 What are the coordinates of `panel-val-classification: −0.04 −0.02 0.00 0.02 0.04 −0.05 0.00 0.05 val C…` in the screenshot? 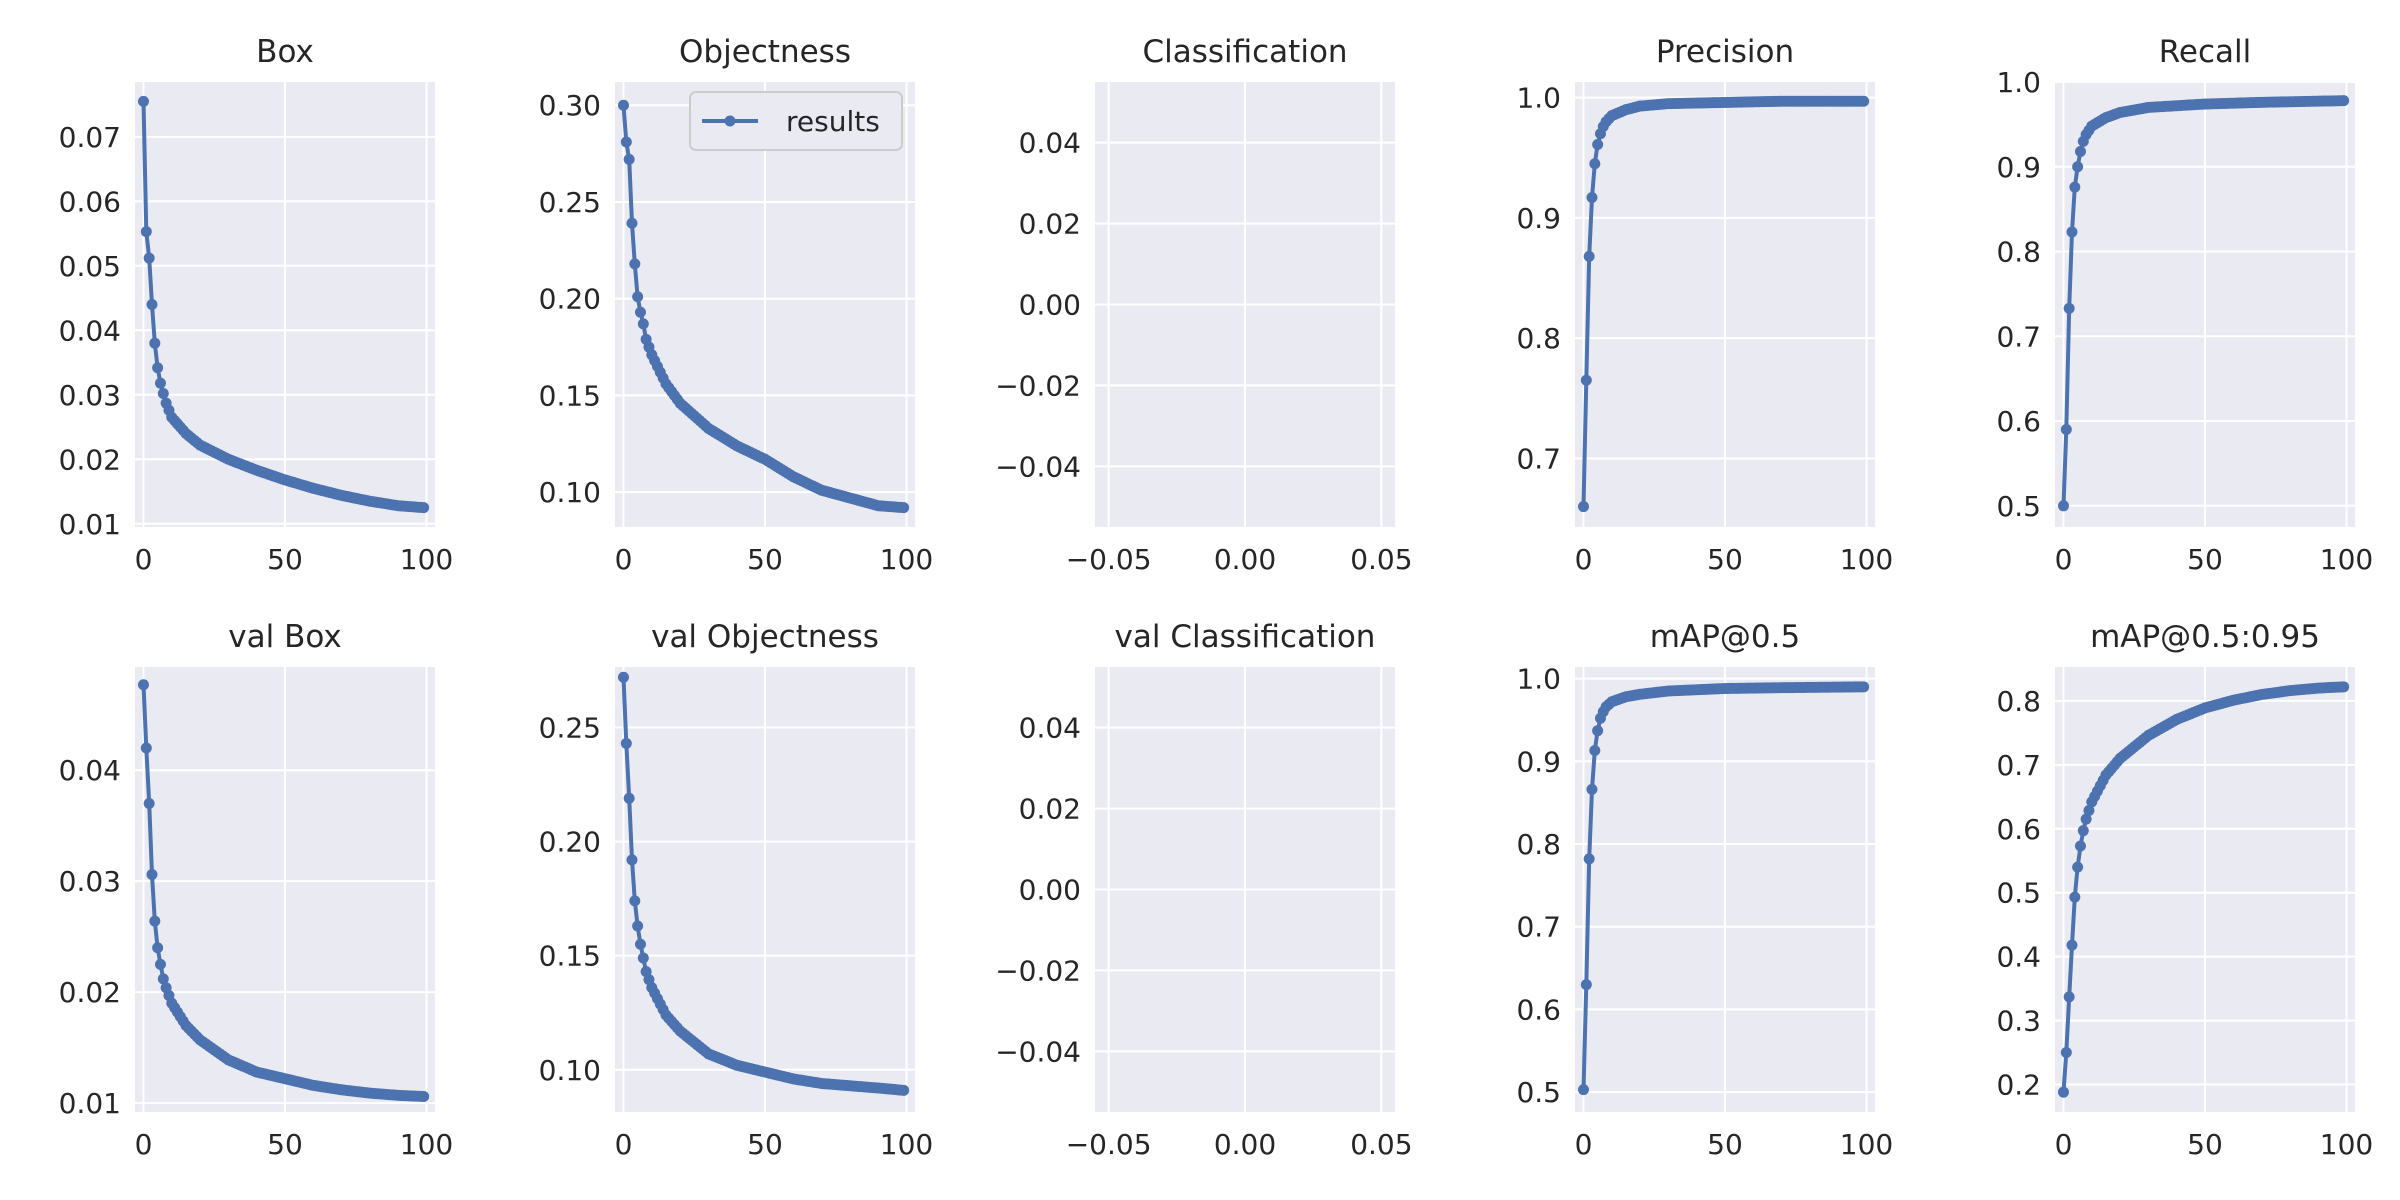 It's located at (1203, 890).